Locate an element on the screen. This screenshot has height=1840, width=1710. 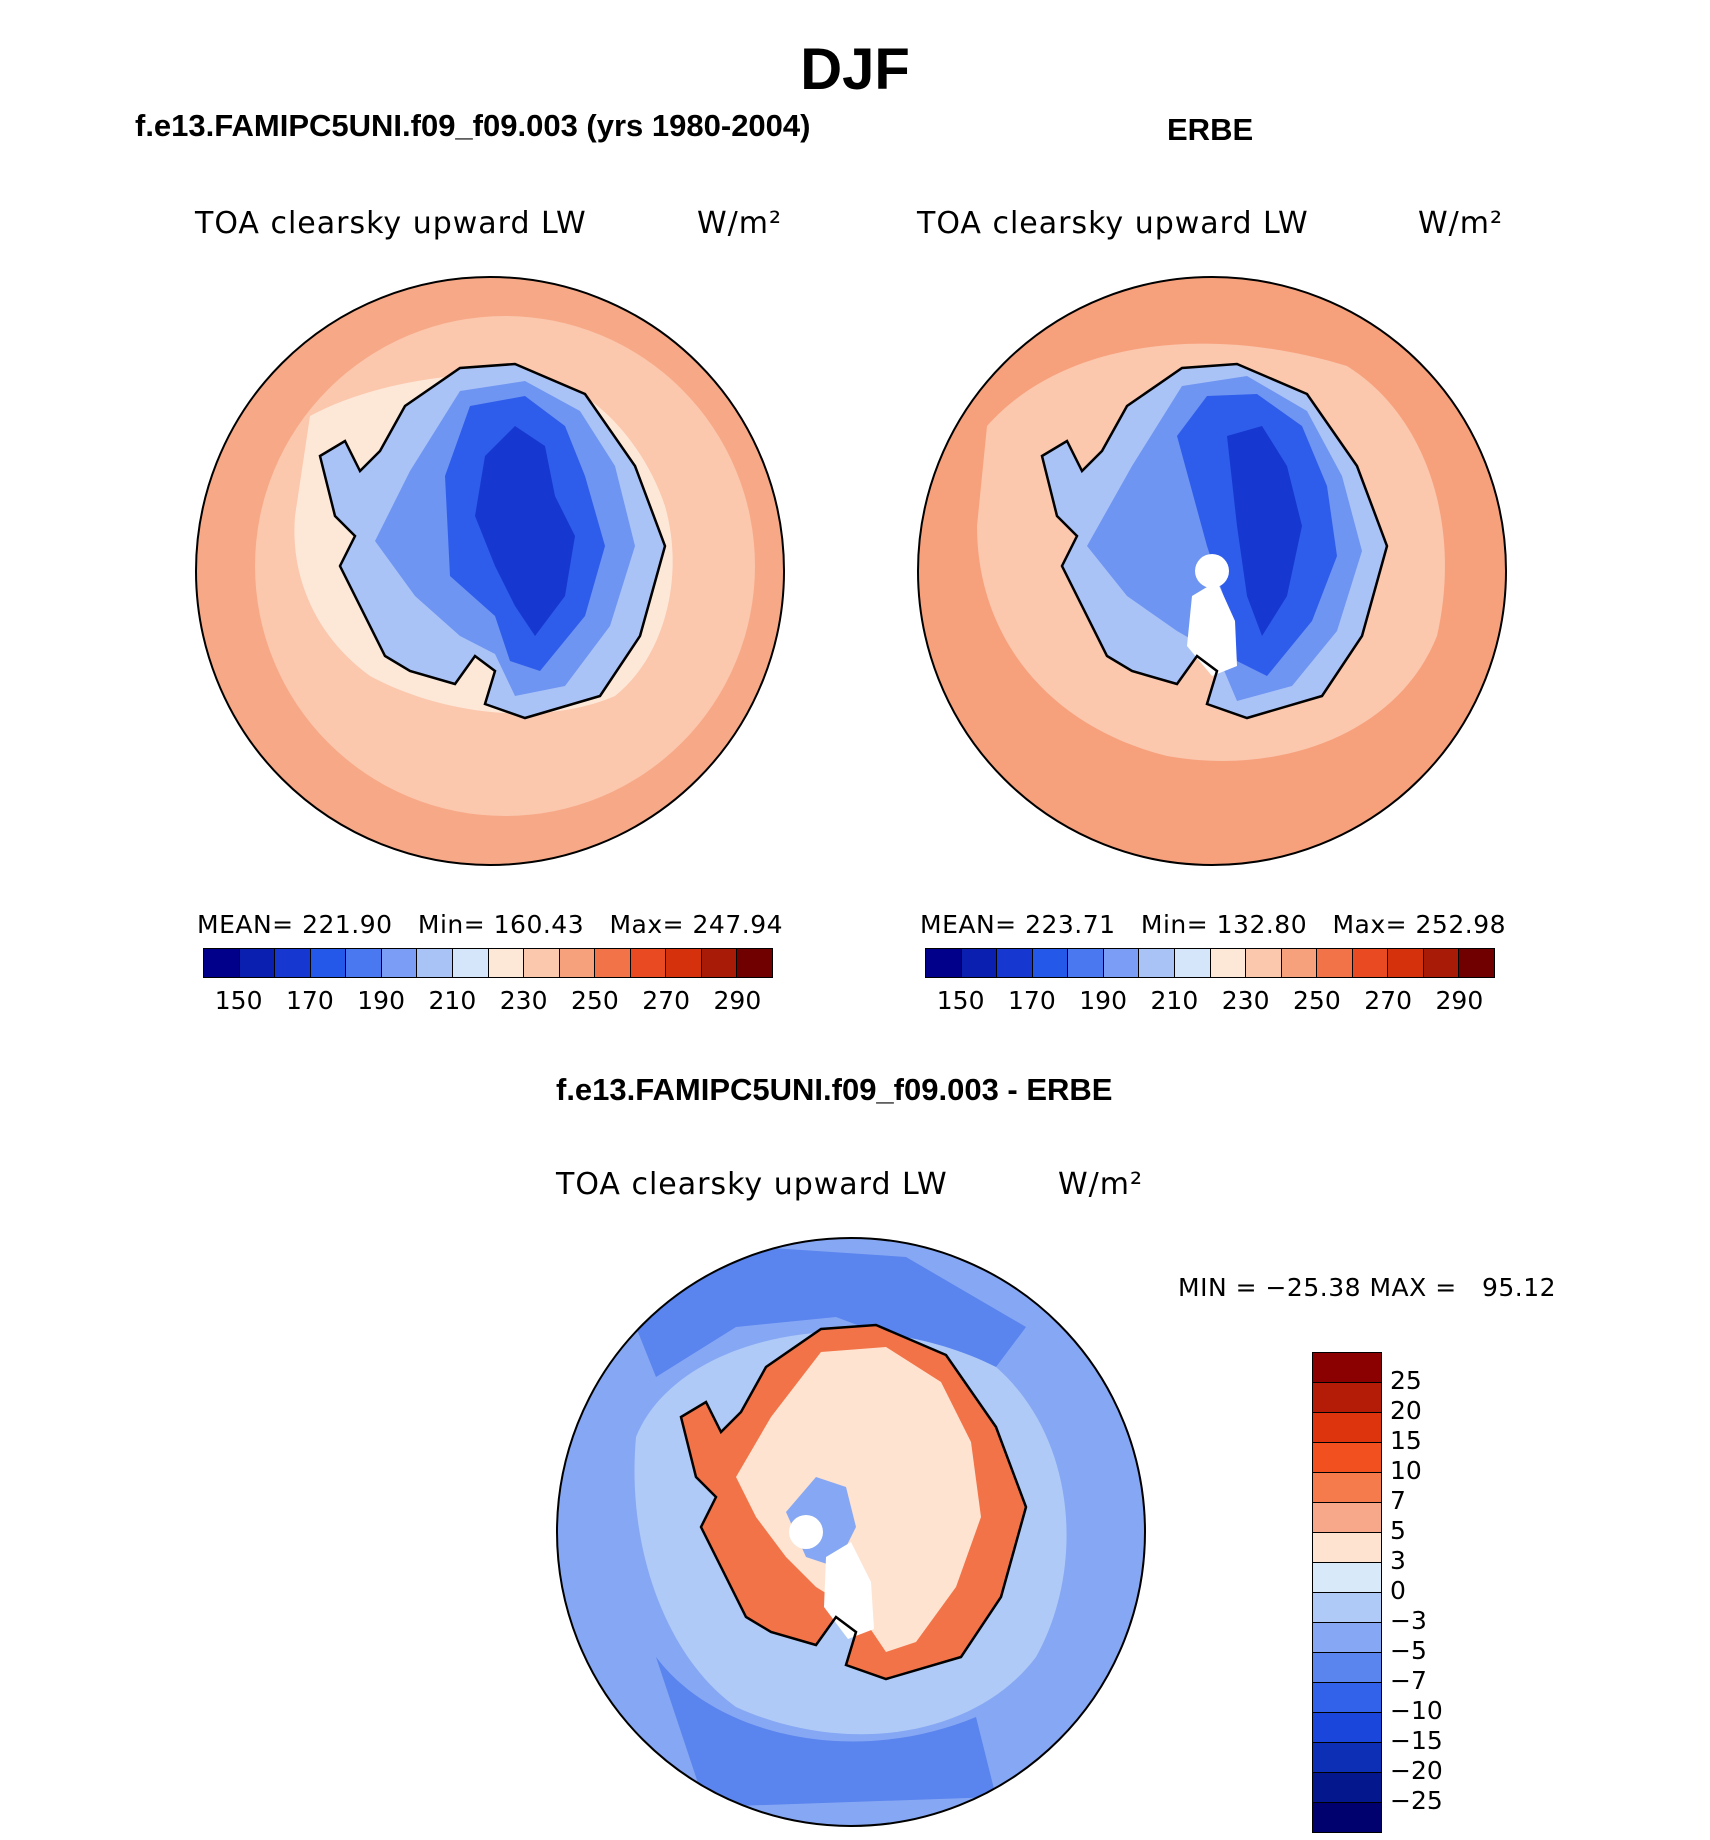
obs-missing-data-region is located at coordinates (1212, 628).